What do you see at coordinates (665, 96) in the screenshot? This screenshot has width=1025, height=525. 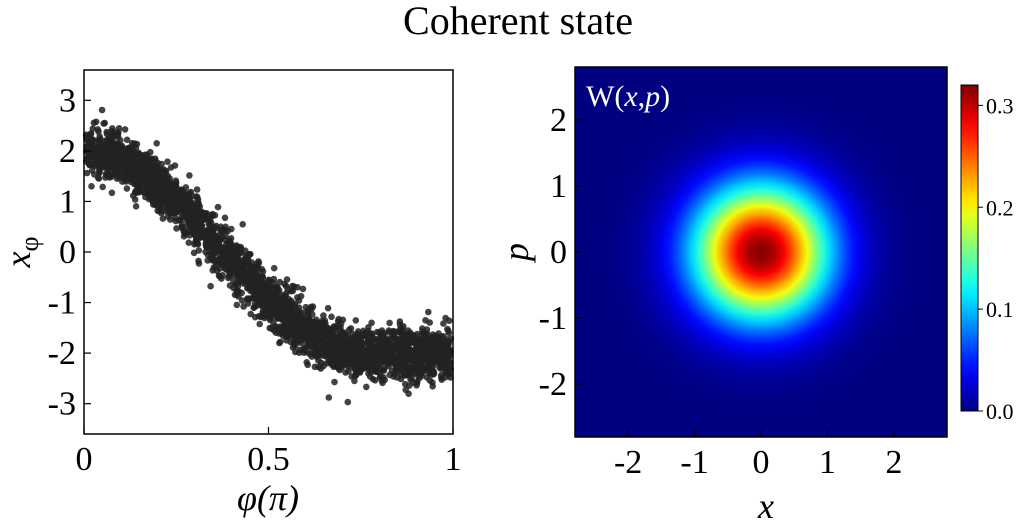 I see `heatmap-label-suffix: )` at bounding box center [665, 96].